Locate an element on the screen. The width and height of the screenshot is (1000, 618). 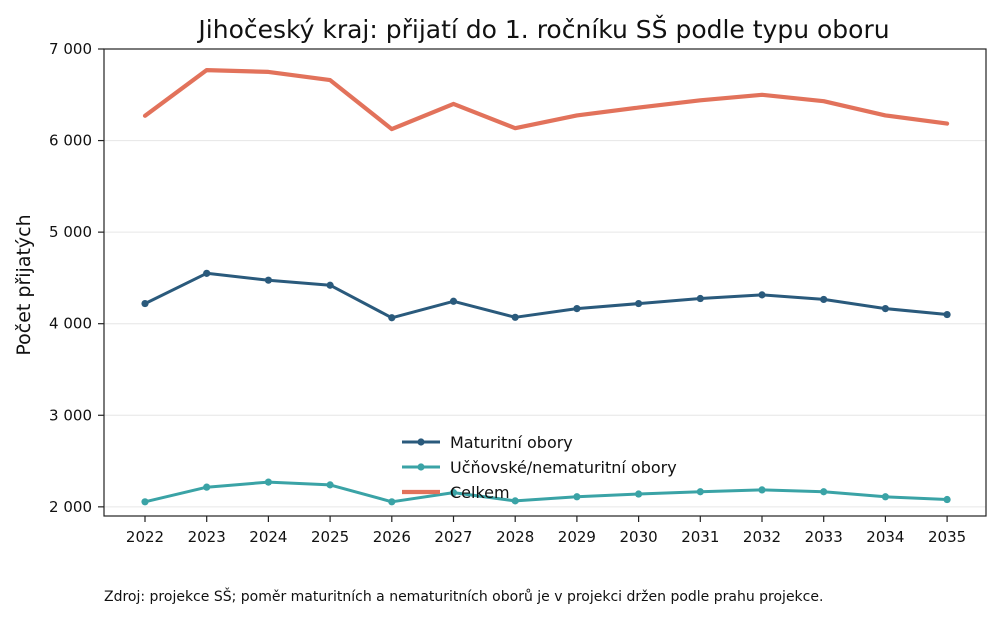
x-tick-label: 2032 is located at coordinates (762, 537).